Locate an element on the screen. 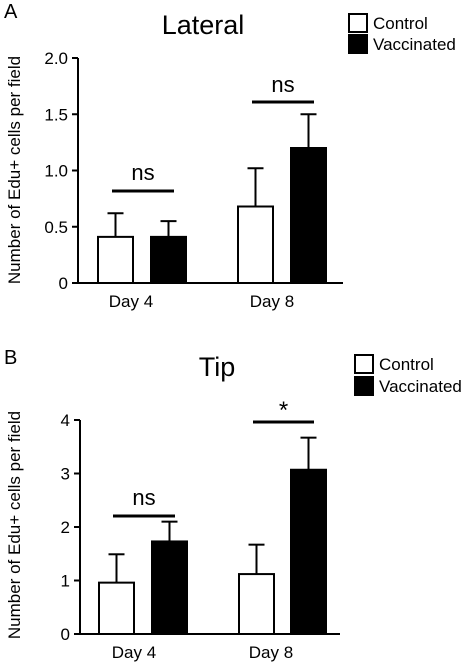  y-tick-label: 3 is located at coordinates (65, 474).